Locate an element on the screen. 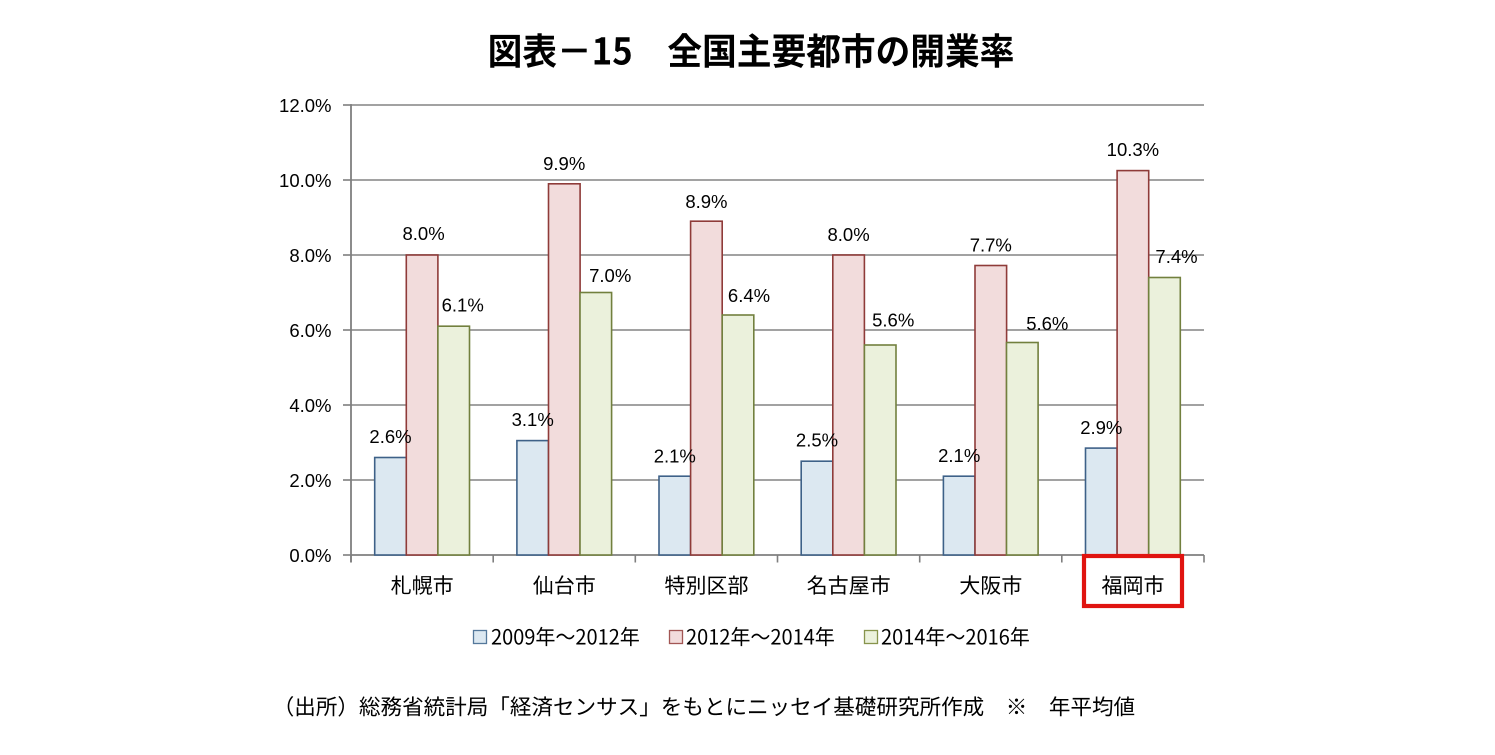  svg-text: 2.5% is located at coordinates (817, 440).